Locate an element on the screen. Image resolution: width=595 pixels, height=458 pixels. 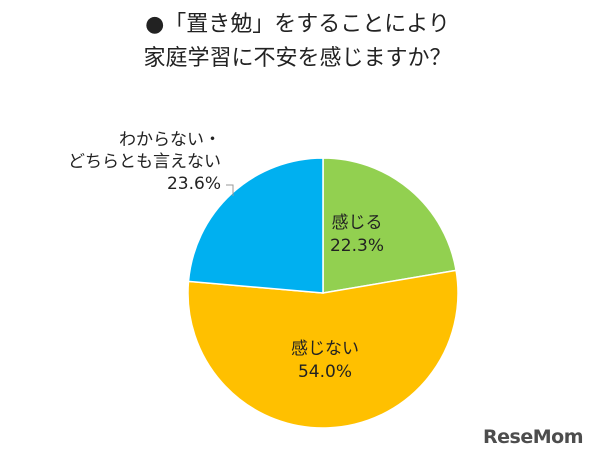
slice-label-wakaranai-line-2: どちらとも言えない is located at coordinates (144, 162).